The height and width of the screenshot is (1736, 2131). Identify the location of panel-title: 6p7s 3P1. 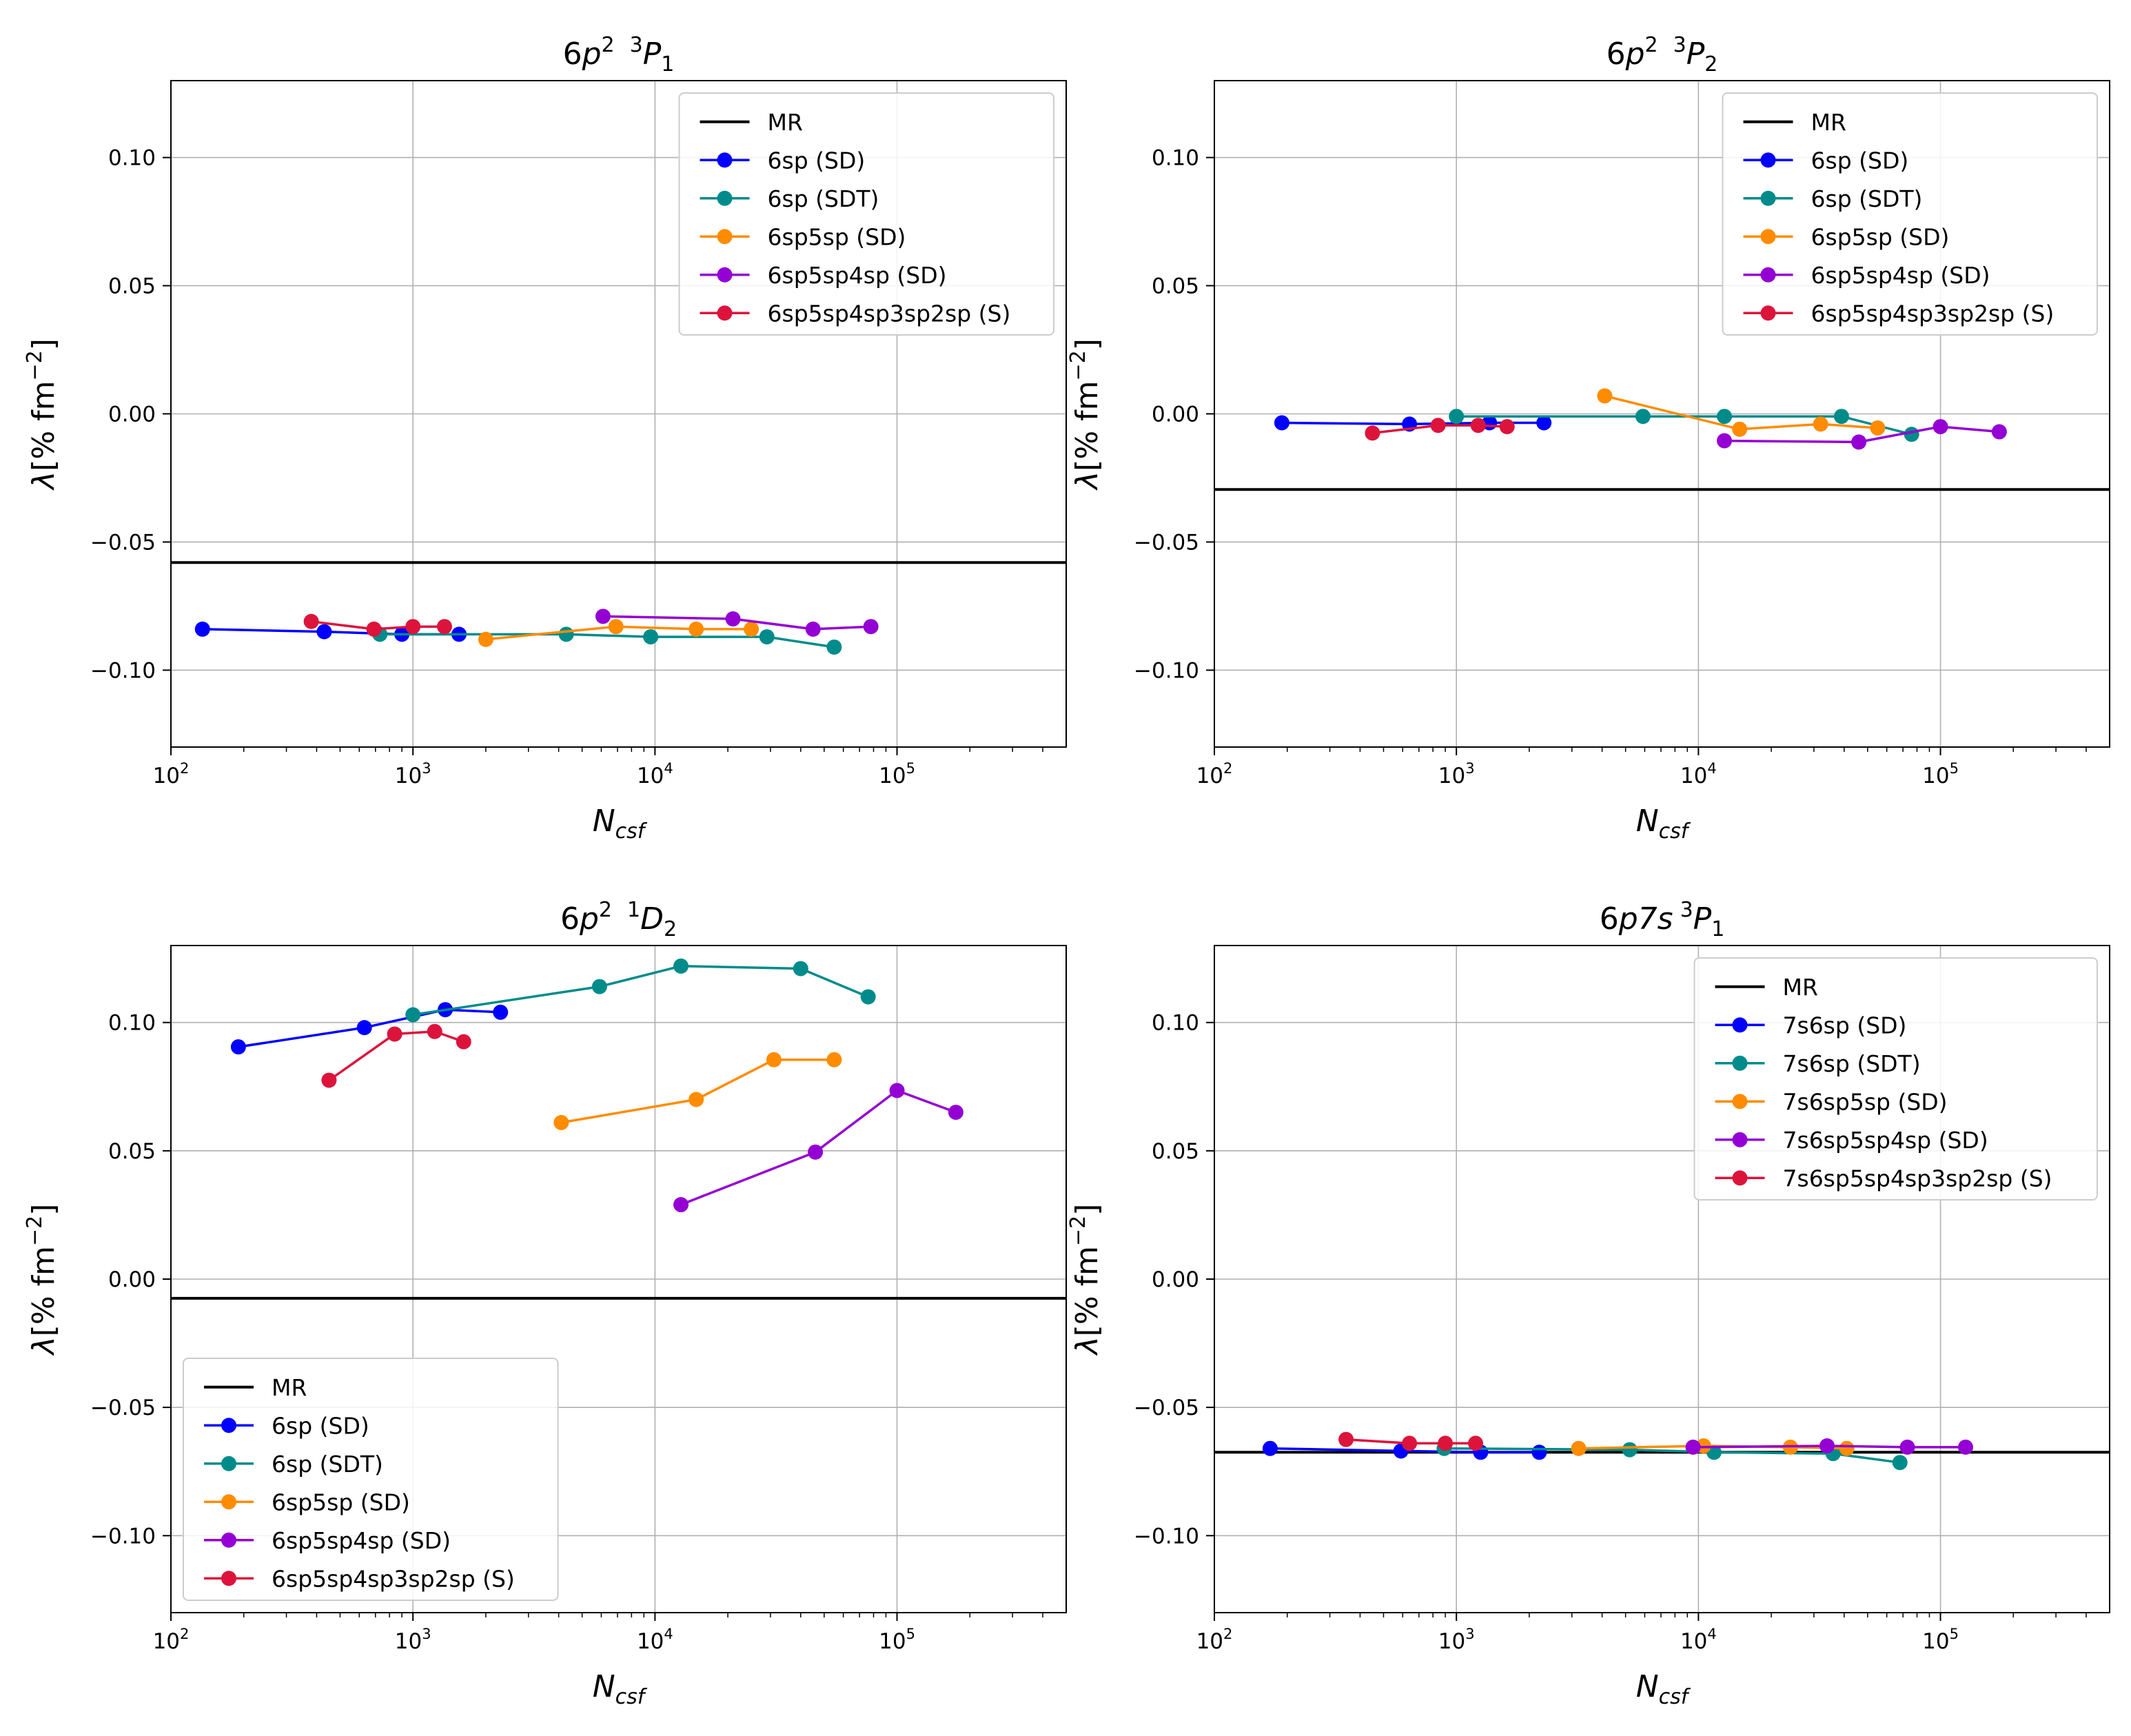
(1662, 919).